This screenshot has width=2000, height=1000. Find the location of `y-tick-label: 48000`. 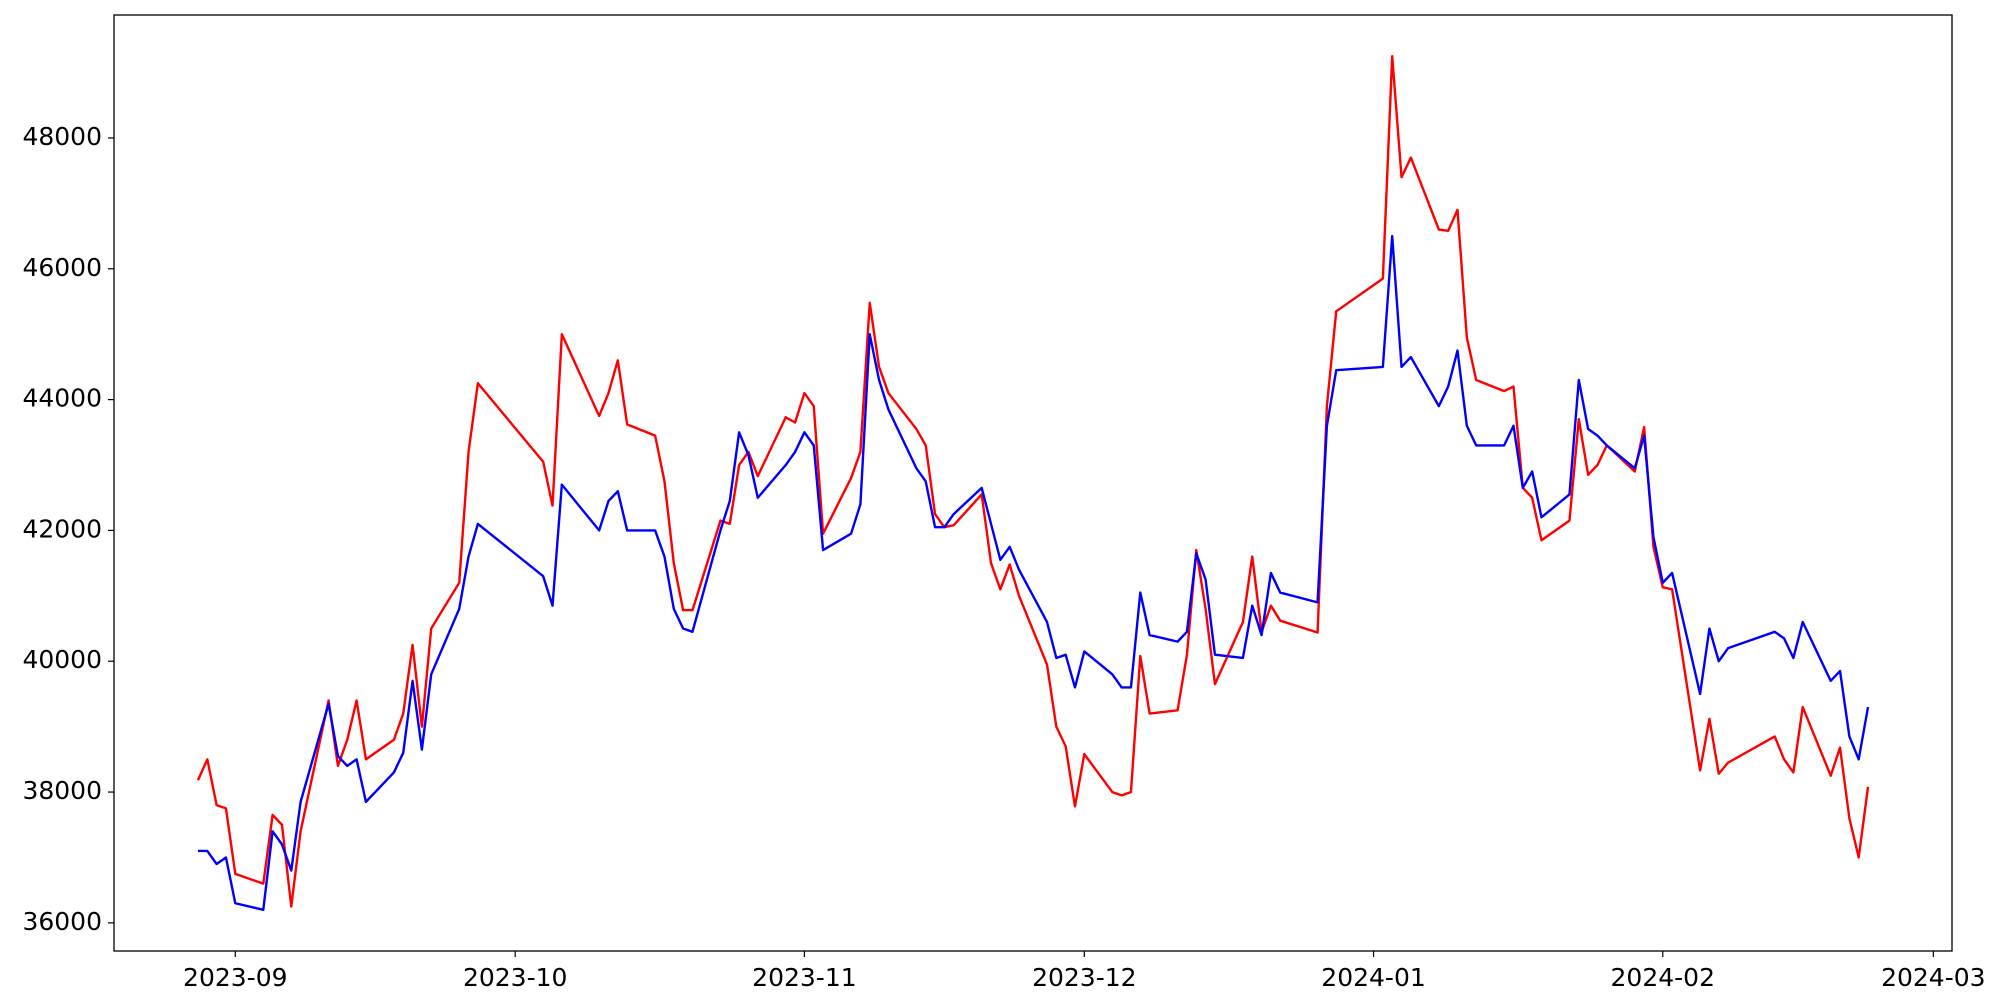

y-tick-label: 48000 is located at coordinates (62, 136).